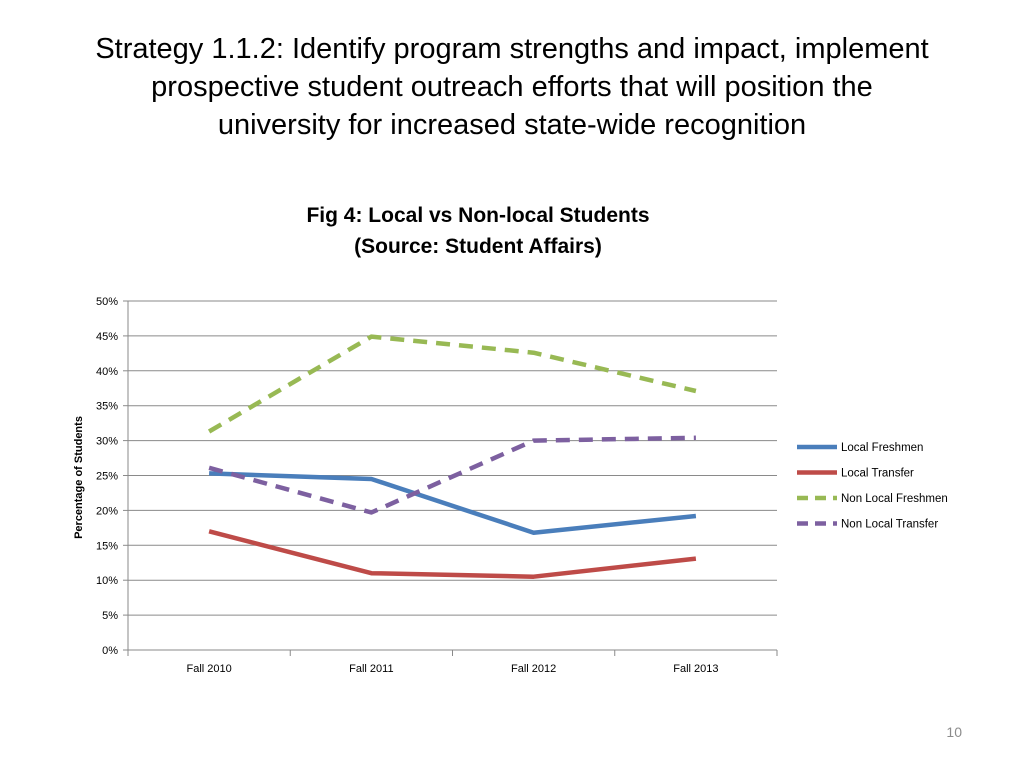 The width and height of the screenshot is (1024, 768). I want to click on y-tick-label: 5%, so click(110, 616).